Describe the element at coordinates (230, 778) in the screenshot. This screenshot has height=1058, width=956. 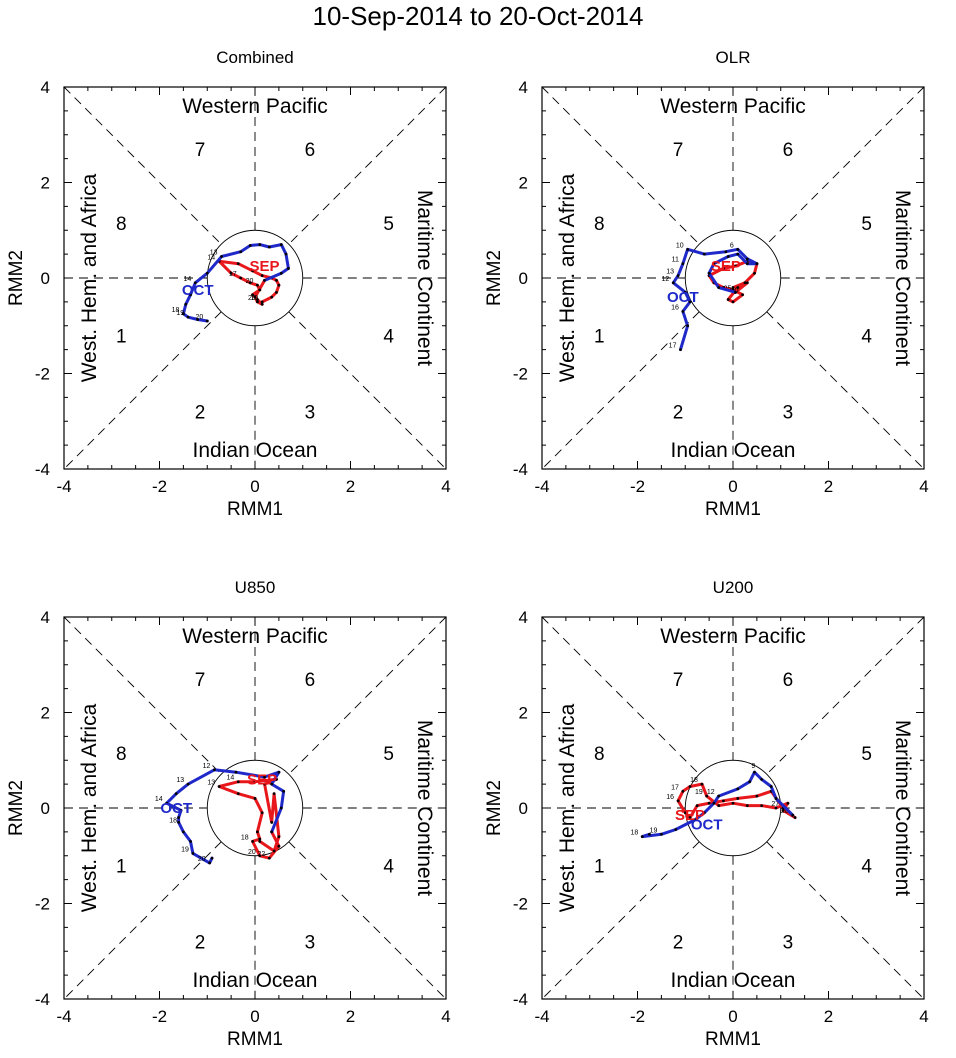
I see `day-label: 14` at that location.